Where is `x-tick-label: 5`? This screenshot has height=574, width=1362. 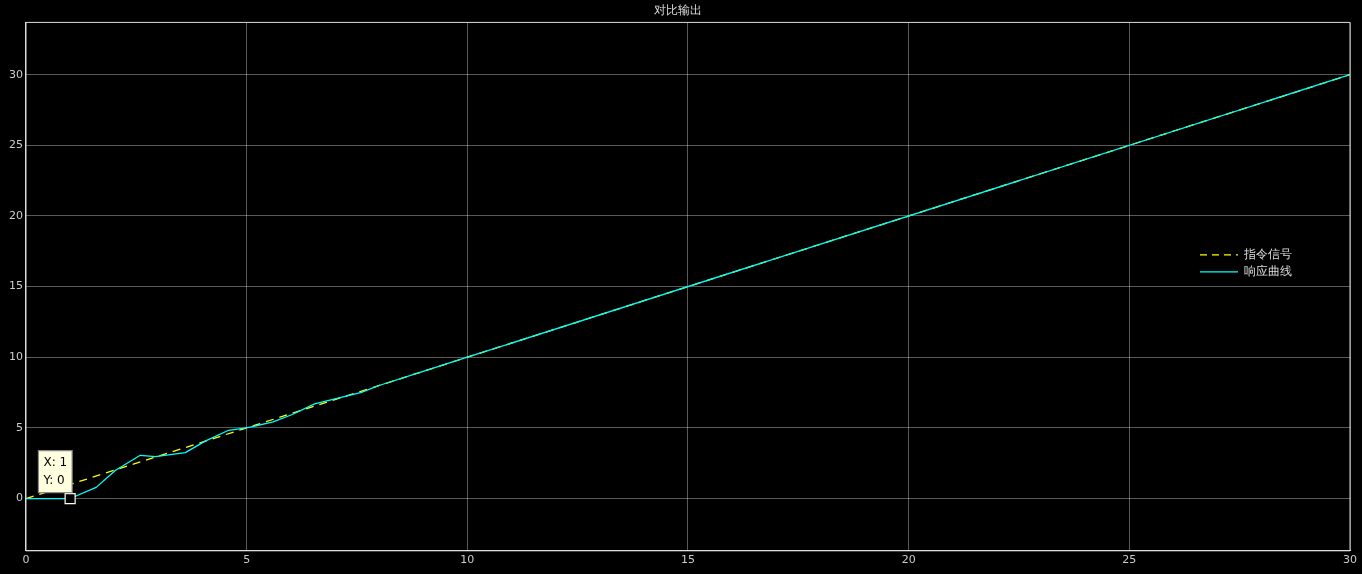 x-tick-label: 5 is located at coordinates (247, 560).